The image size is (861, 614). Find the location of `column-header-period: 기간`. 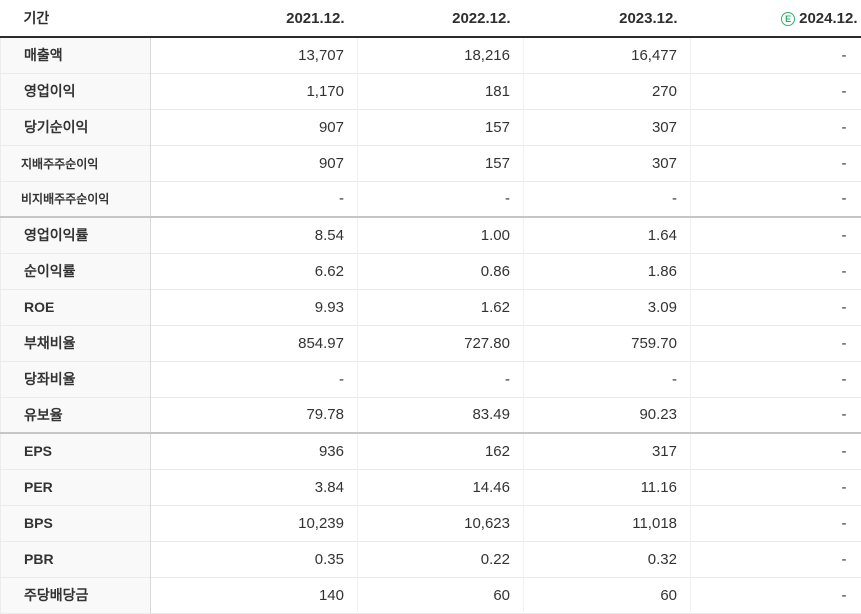

column-header-period: 기간 is located at coordinates (75, 19).